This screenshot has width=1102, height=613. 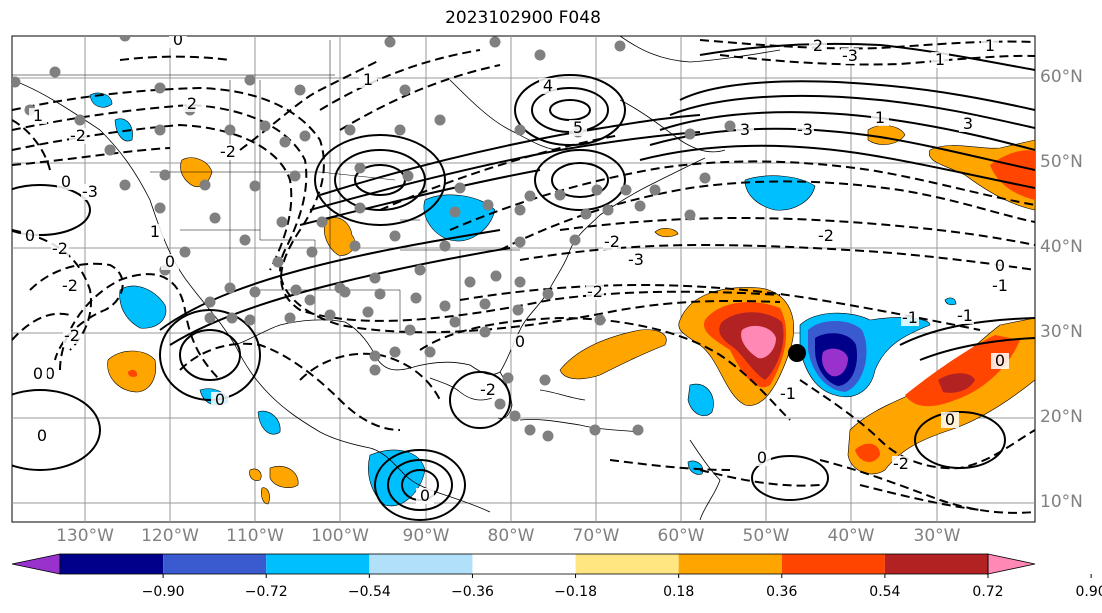 What do you see at coordinates (818, 45) in the screenshot?
I see `contour-value-label: 2` at bounding box center [818, 45].